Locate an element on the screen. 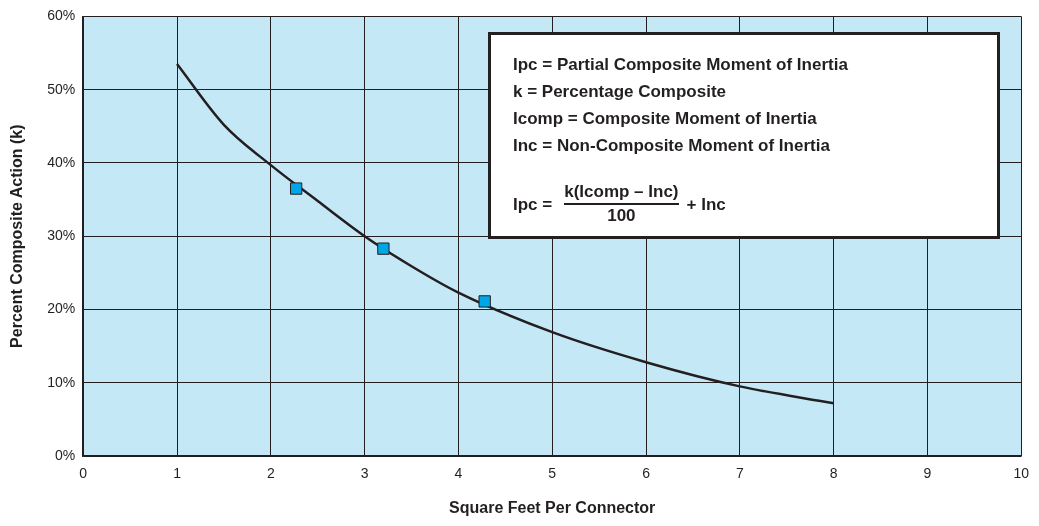  x-tick-label: 8 is located at coordinates (833, 473).